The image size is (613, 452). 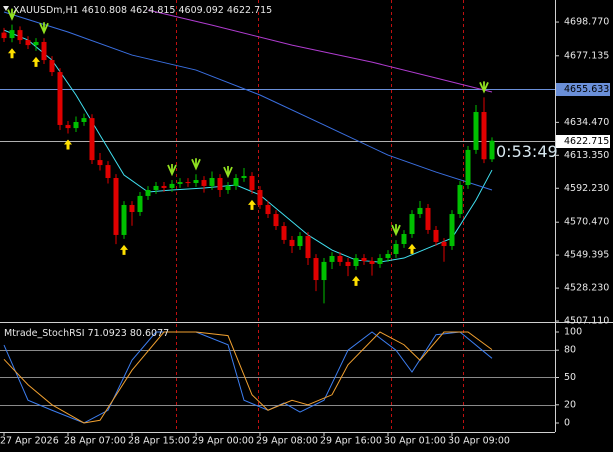 What do you see at coordinates (586, 122) in the screenshot?
I see `y-tick-label: 4634.470` at bounding box center [586, 122].